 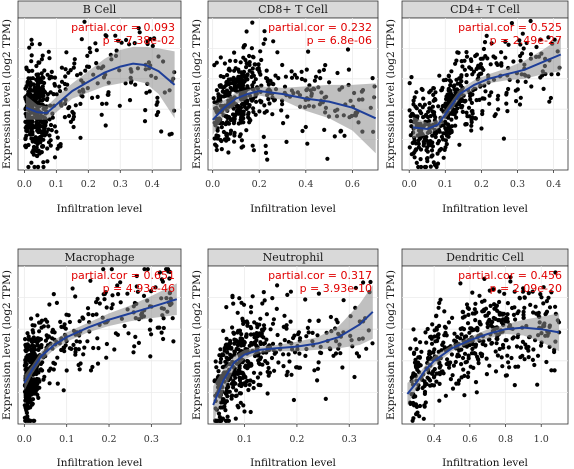 I want to click on x-tick-label: 0.6, so click(x=469, y=439).